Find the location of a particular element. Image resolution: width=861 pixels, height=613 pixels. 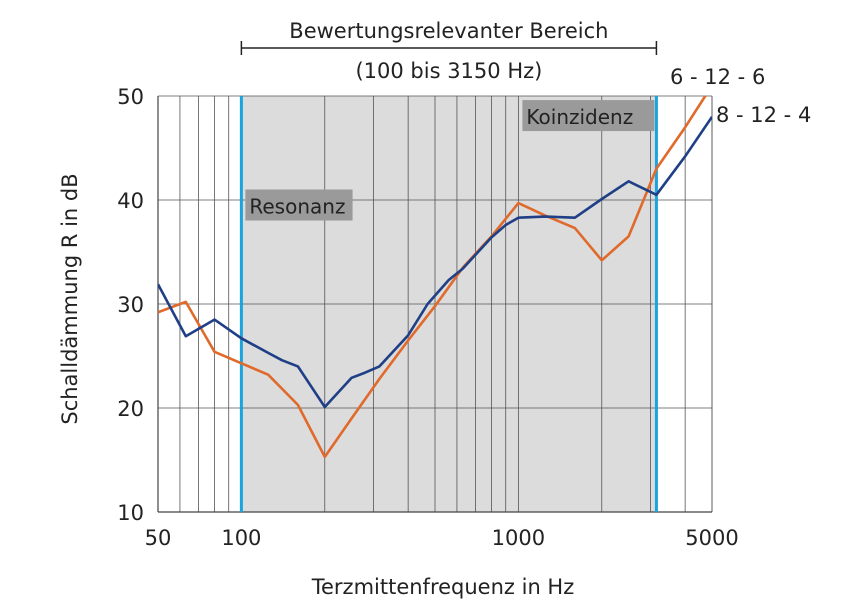

relevant-range-label: Bewertungsrelevanter Bereich is located at coordinates (448, 31).